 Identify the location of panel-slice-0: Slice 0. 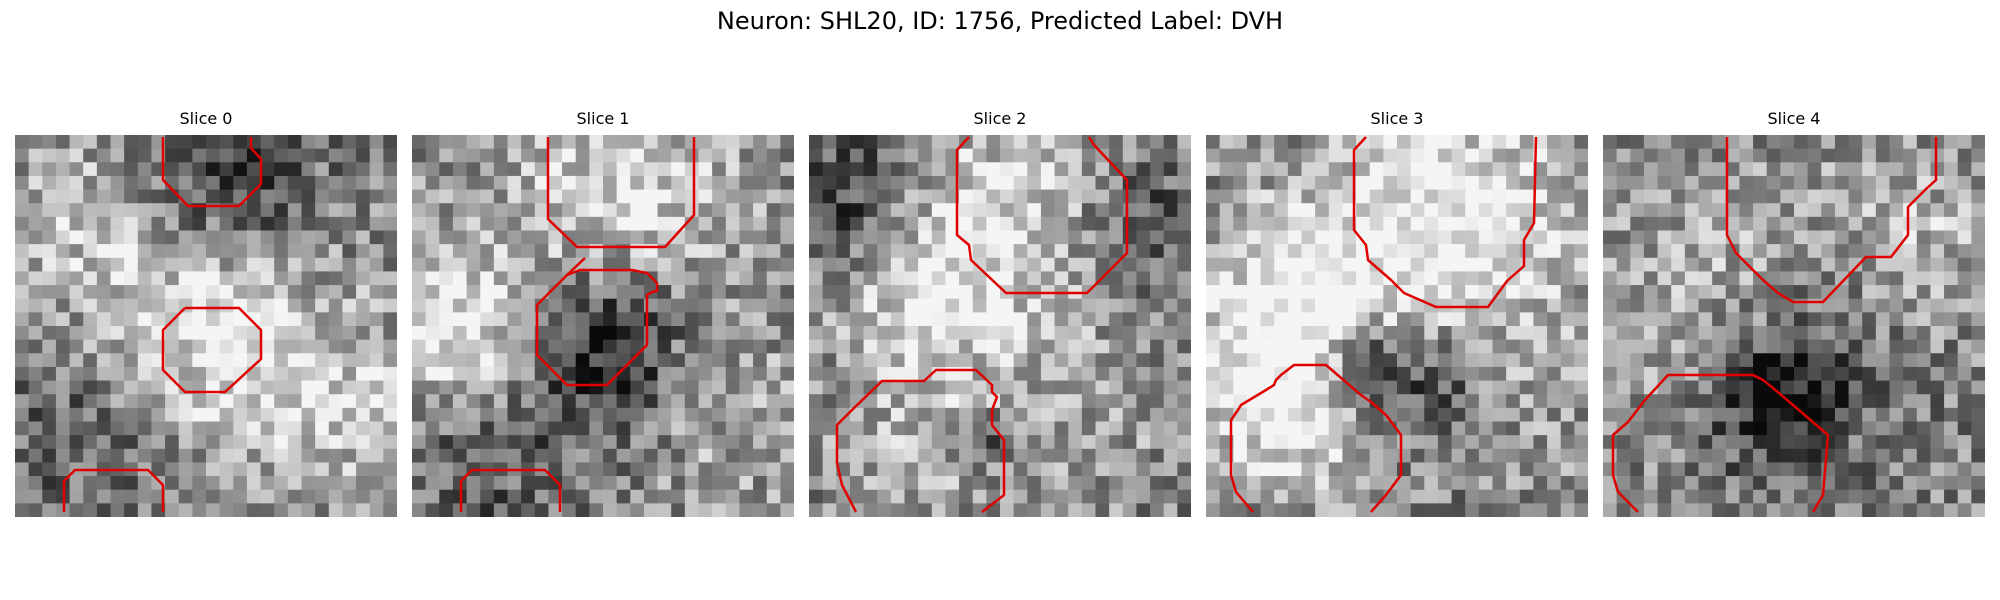
(206, 313).